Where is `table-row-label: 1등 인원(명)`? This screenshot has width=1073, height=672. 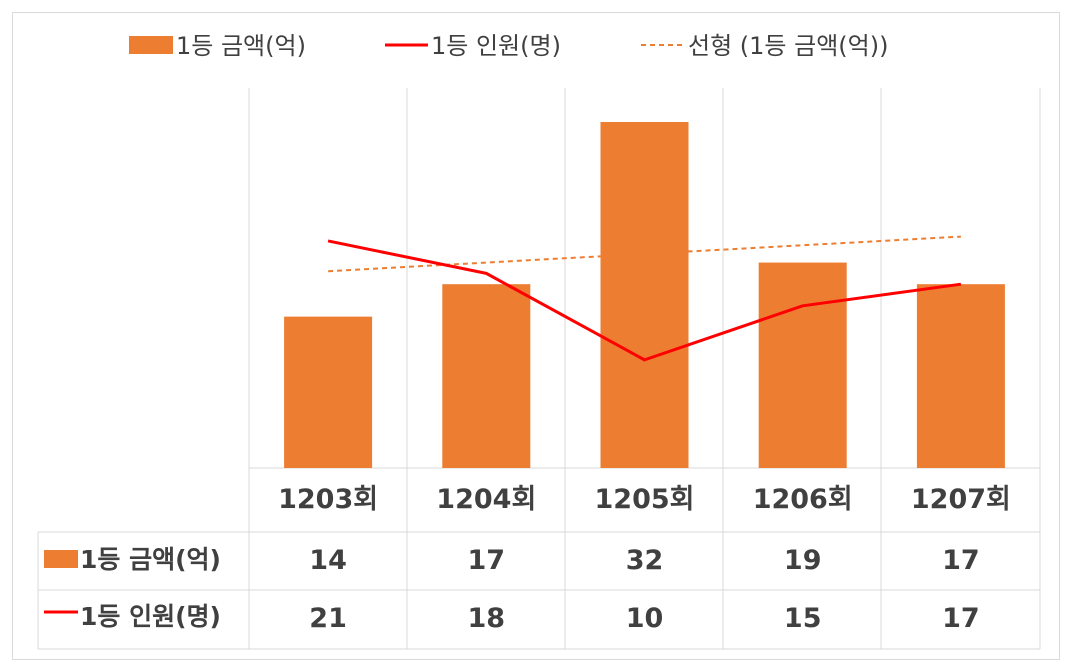 table-row-label: 1등 인원(명) is located at coordinates (150, 616).